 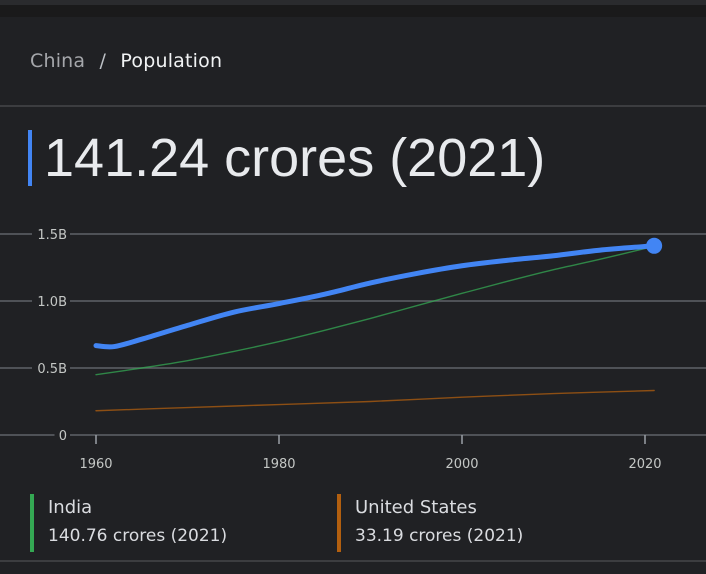 What do you see at coordinates (353, 106) in the screenshot?
I see `header-divider` at bounding box center [353, 106].